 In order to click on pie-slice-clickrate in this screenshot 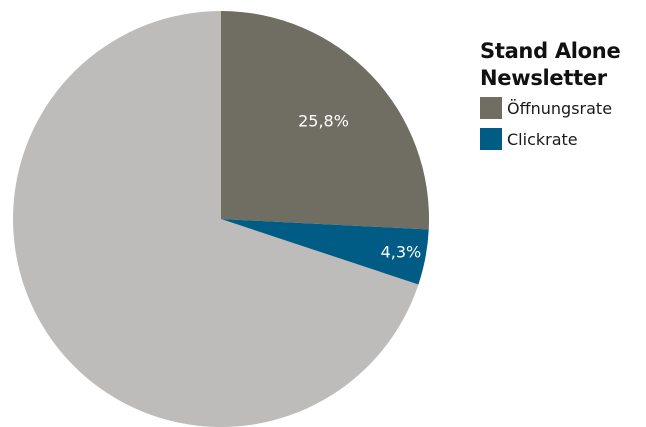, I will do `click(325, 252)`.